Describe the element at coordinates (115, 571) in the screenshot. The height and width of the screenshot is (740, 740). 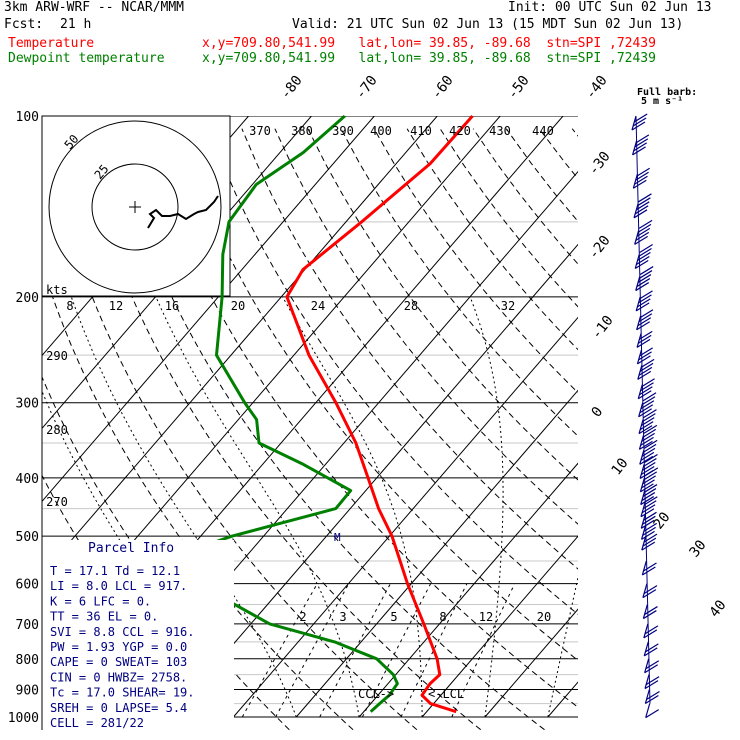
I see `parcel-info-row: T = 17.1 Td = 12.1` at that location.